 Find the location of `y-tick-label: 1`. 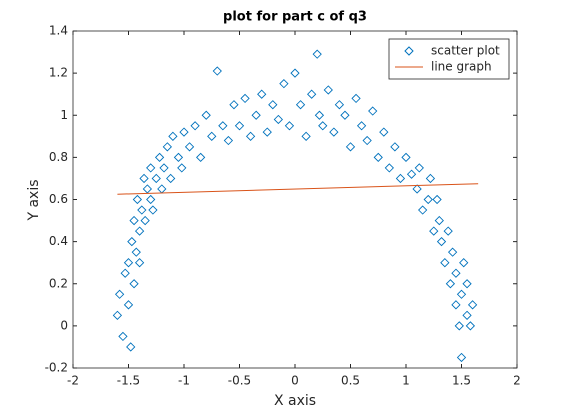

y-tick-label: 1 is located at coordinates (64, 115).